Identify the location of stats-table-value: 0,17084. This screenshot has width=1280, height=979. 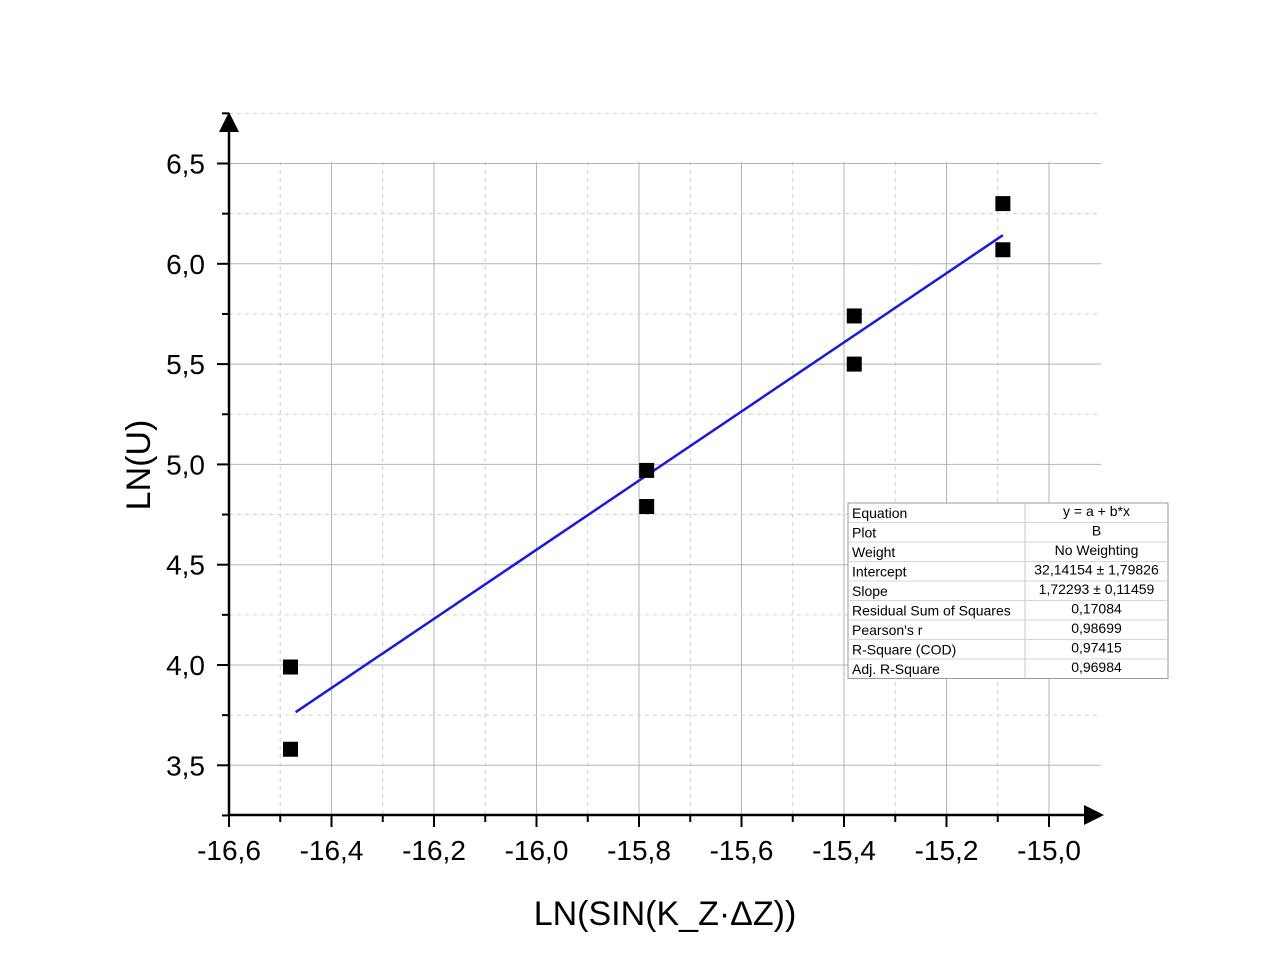
(1096, 609).